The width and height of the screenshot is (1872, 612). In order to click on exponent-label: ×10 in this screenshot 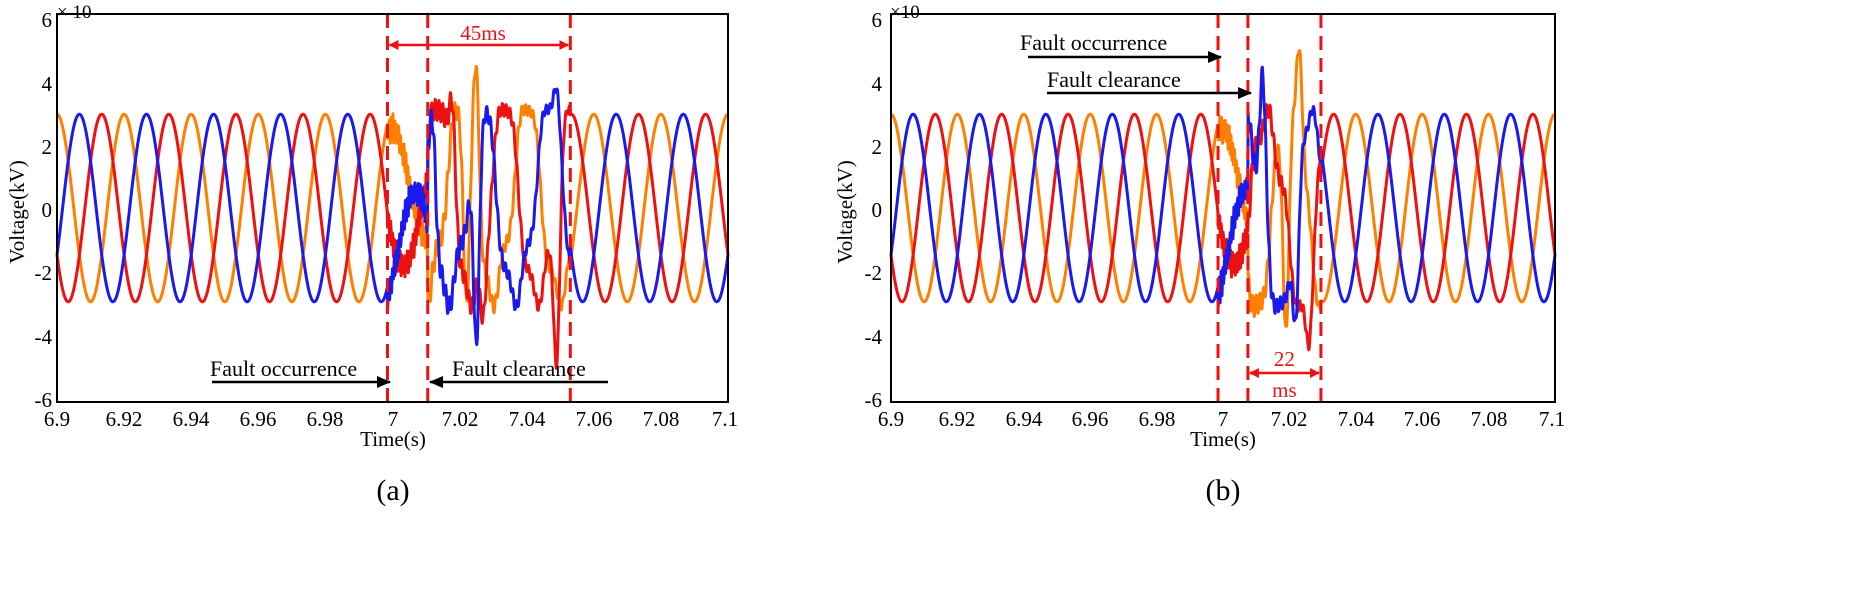, I will do `click(905, 12)`.